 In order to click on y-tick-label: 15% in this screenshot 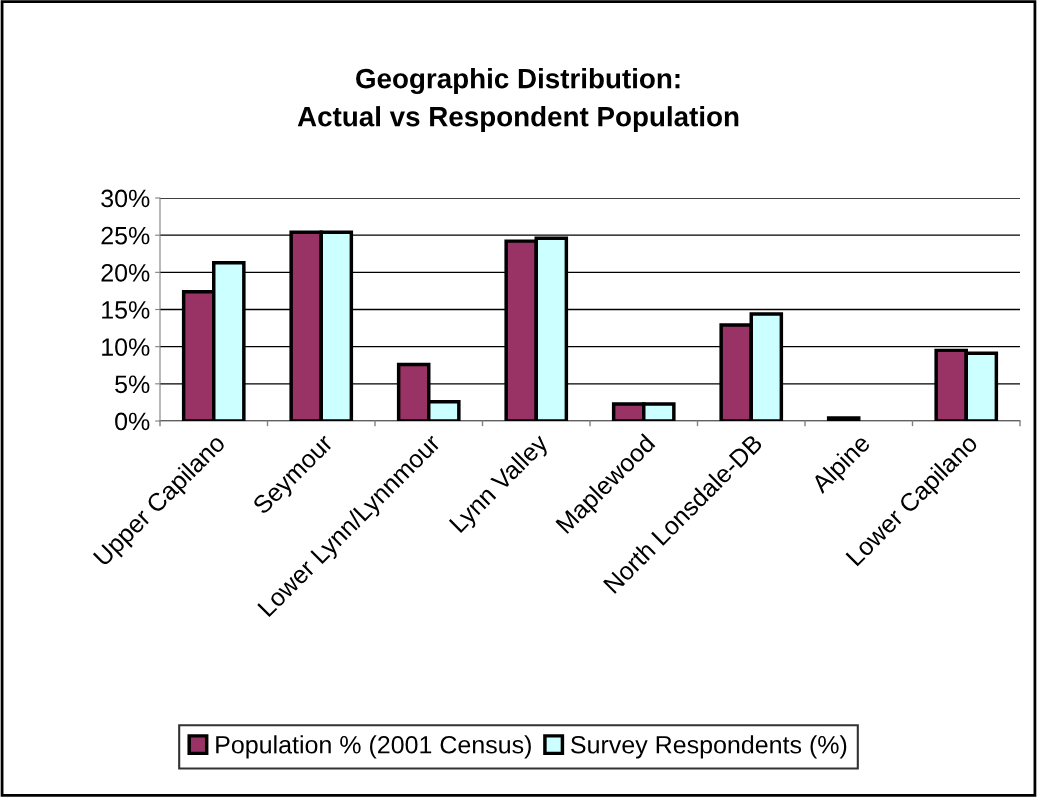, I will do `click(126, 310)`.